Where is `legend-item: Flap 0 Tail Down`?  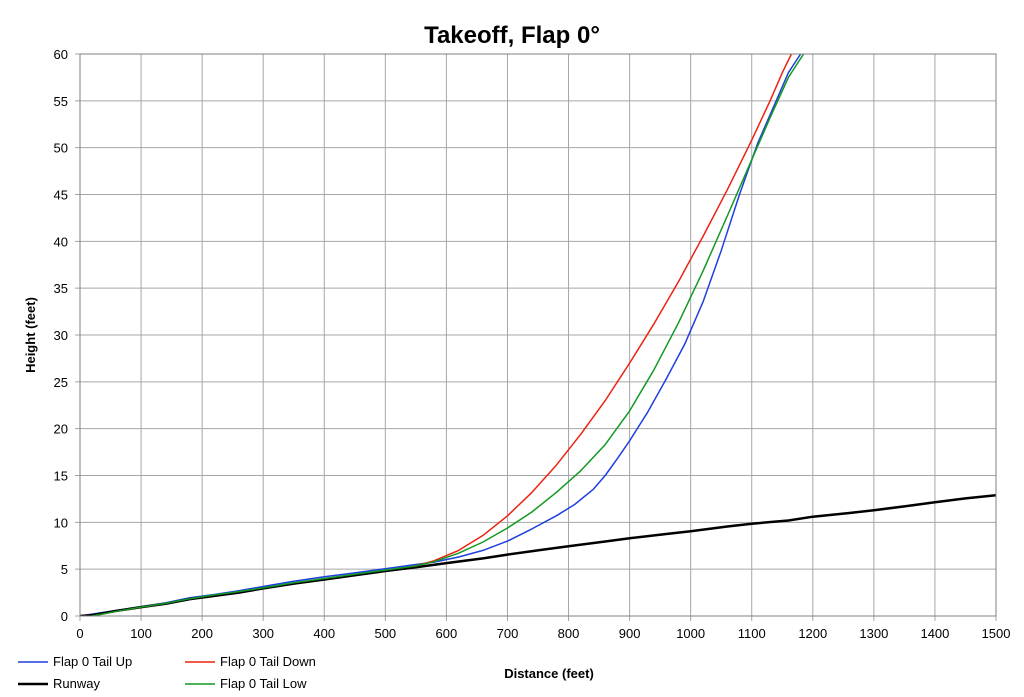 legend-item: Flap 0 Tail Down is located at coordinates (250, 661).